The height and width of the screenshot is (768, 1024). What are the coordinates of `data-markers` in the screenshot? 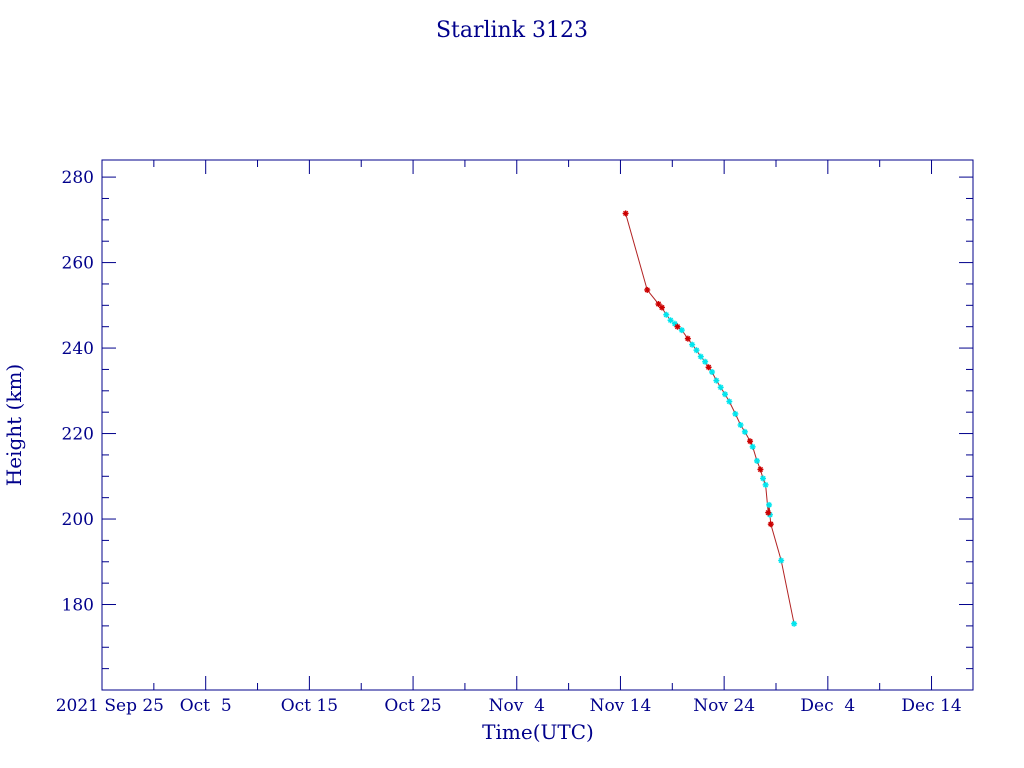 It's located at (710, 418).